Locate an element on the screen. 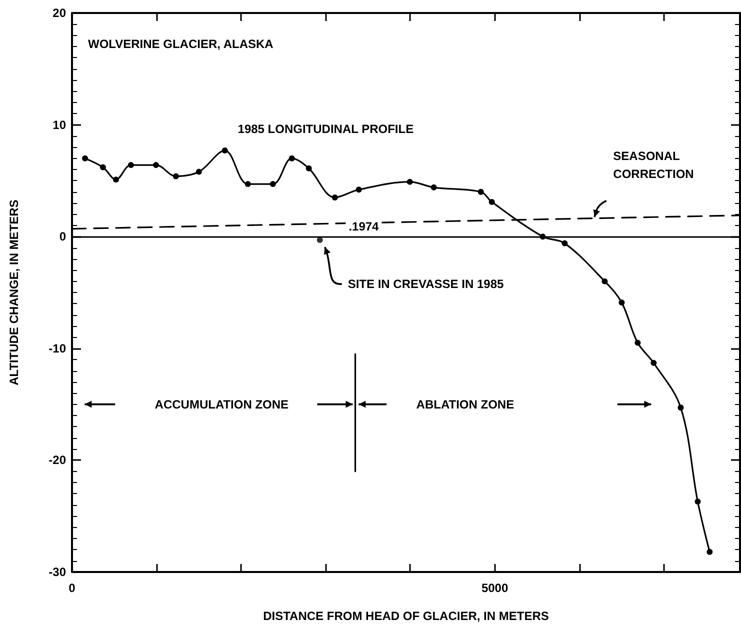 The height and width of the screenshot is (627, 741). annotation: .1974 is located at coordinates (364, 227).